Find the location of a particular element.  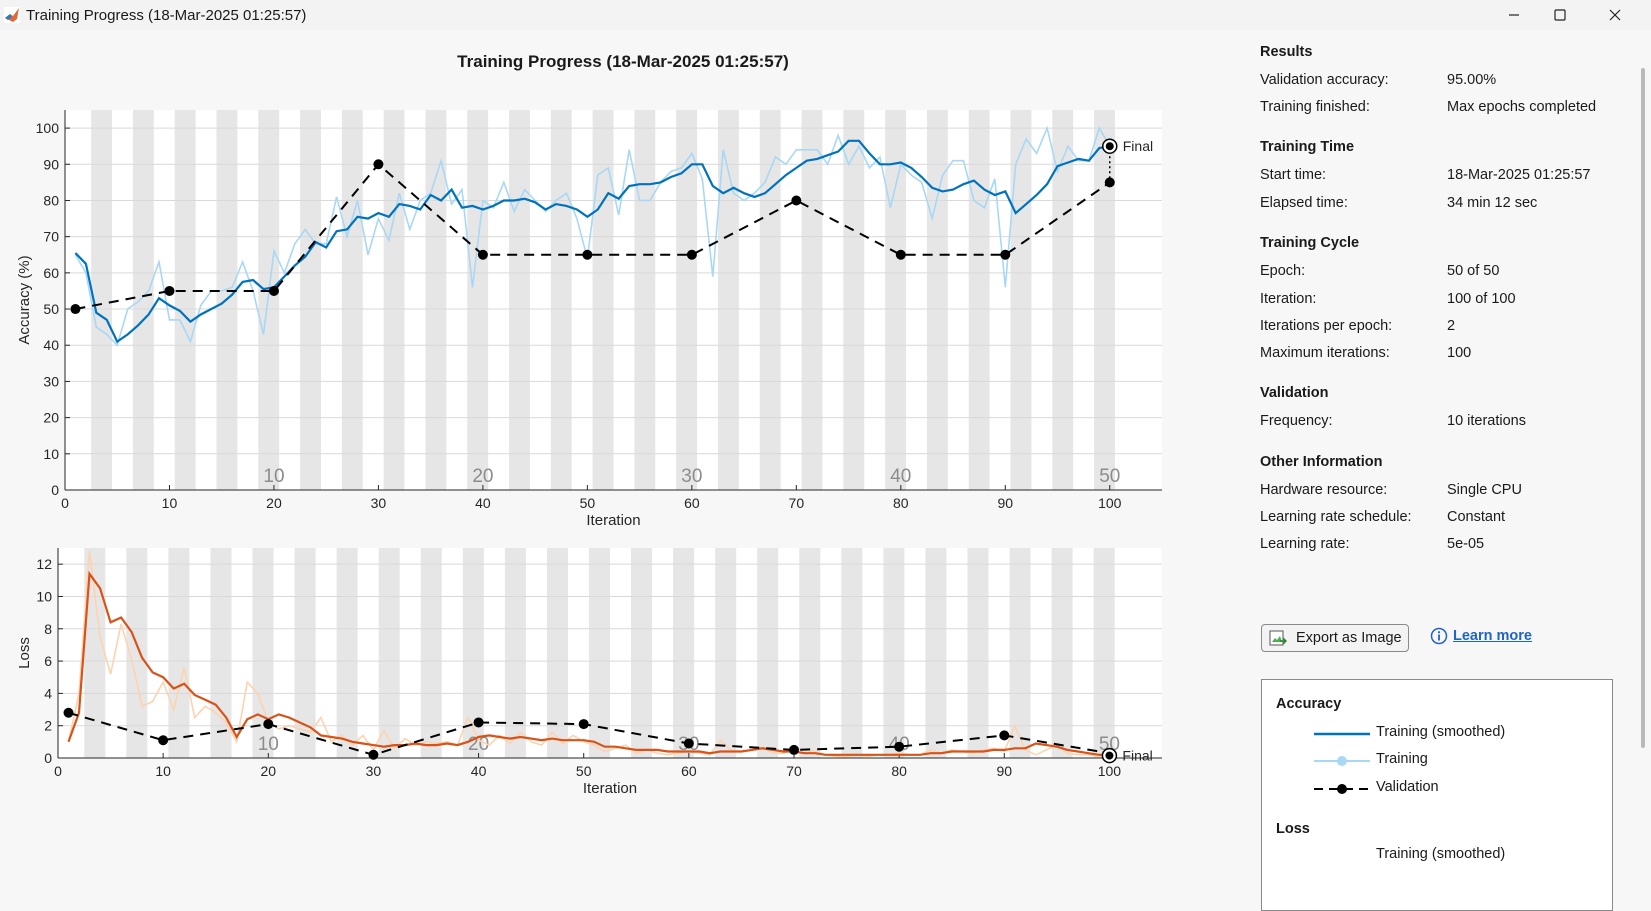

accuracy-x-tick-label: 60 is located at coordinates (692, 503).